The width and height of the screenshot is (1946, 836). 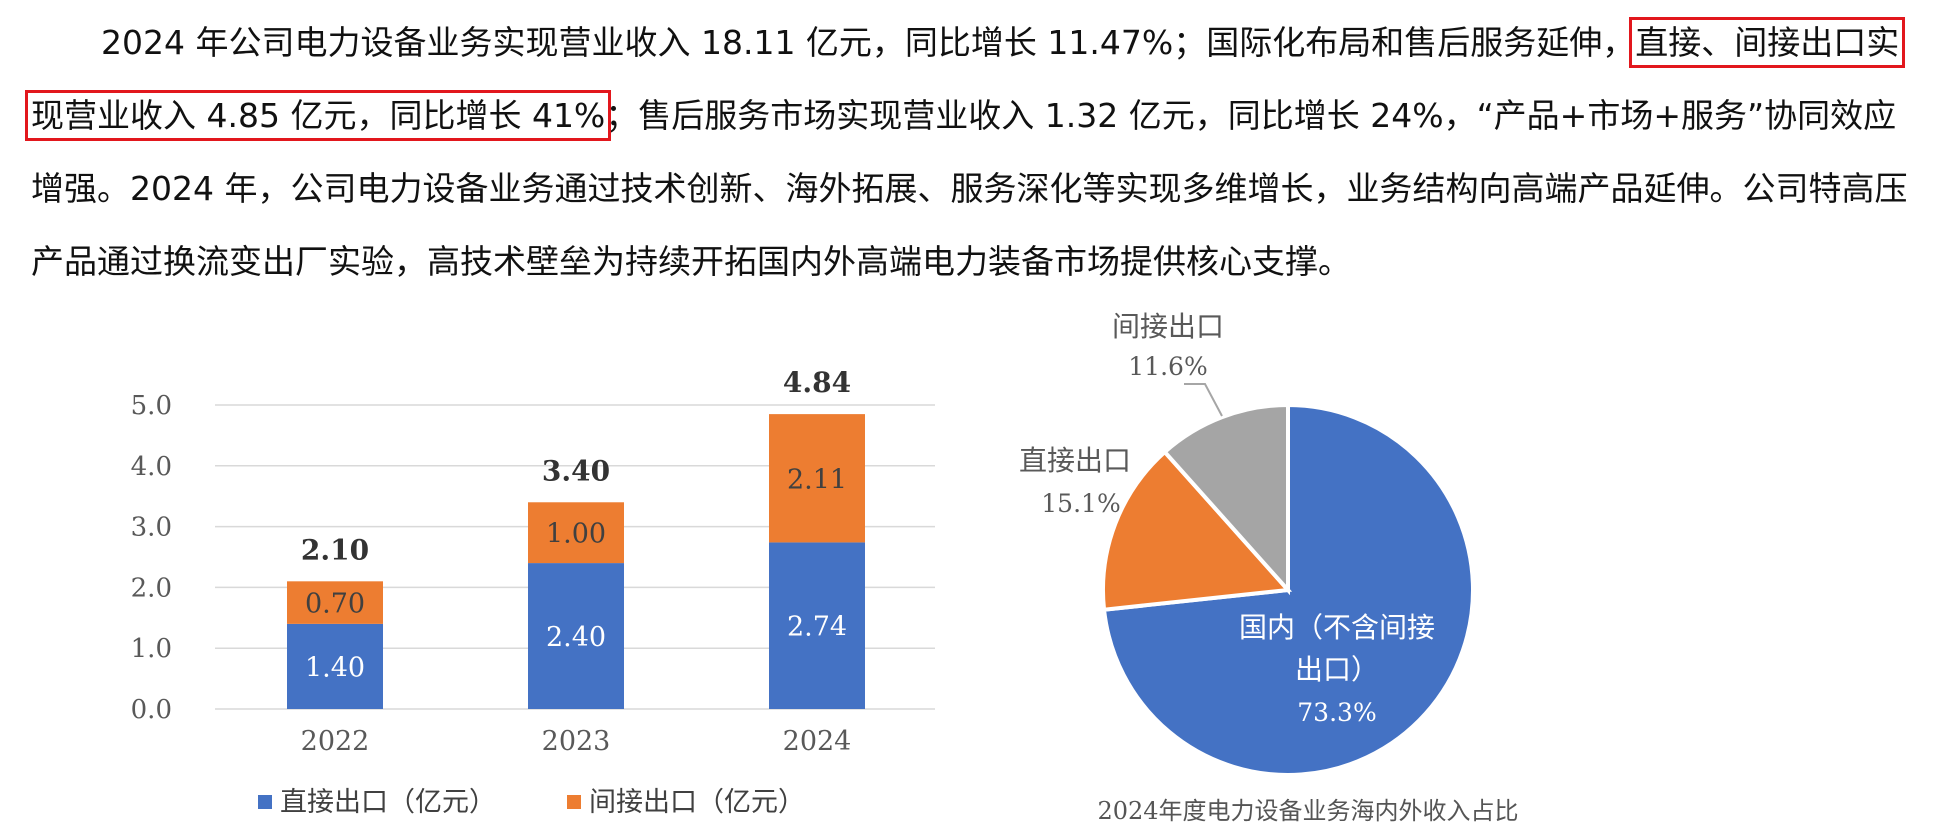 What do you see at coordinates (1080, 503) in the screenshot?
I see `pie-label-direct-value: 15.1%` at bounding box center [1080, 503].